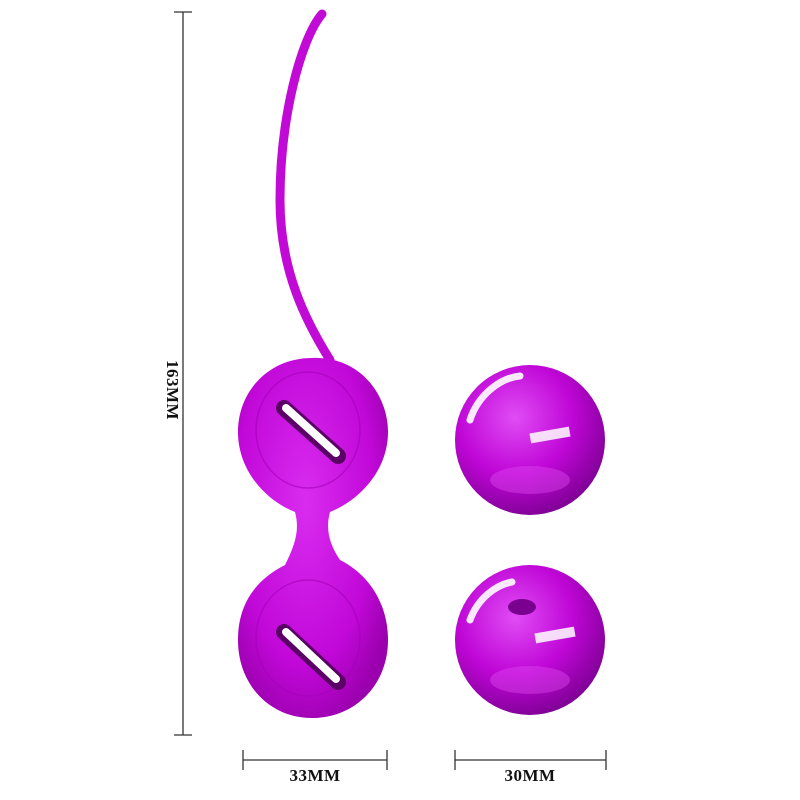 The image size is (800, 800). What do you see at coordinates (530, 775) in the screenshot?
I see `ball-width-label: 30MM` at bounding box center [530, 775].